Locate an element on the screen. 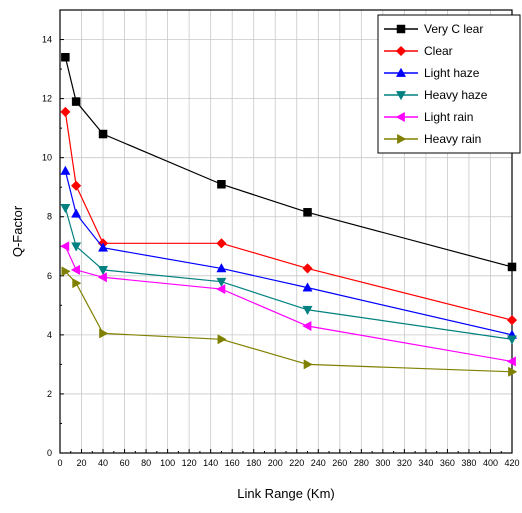 Image resolution: width=522 pixels, height=513 pixels. y-tick-label: 6 is located at coordinates (49, 276).